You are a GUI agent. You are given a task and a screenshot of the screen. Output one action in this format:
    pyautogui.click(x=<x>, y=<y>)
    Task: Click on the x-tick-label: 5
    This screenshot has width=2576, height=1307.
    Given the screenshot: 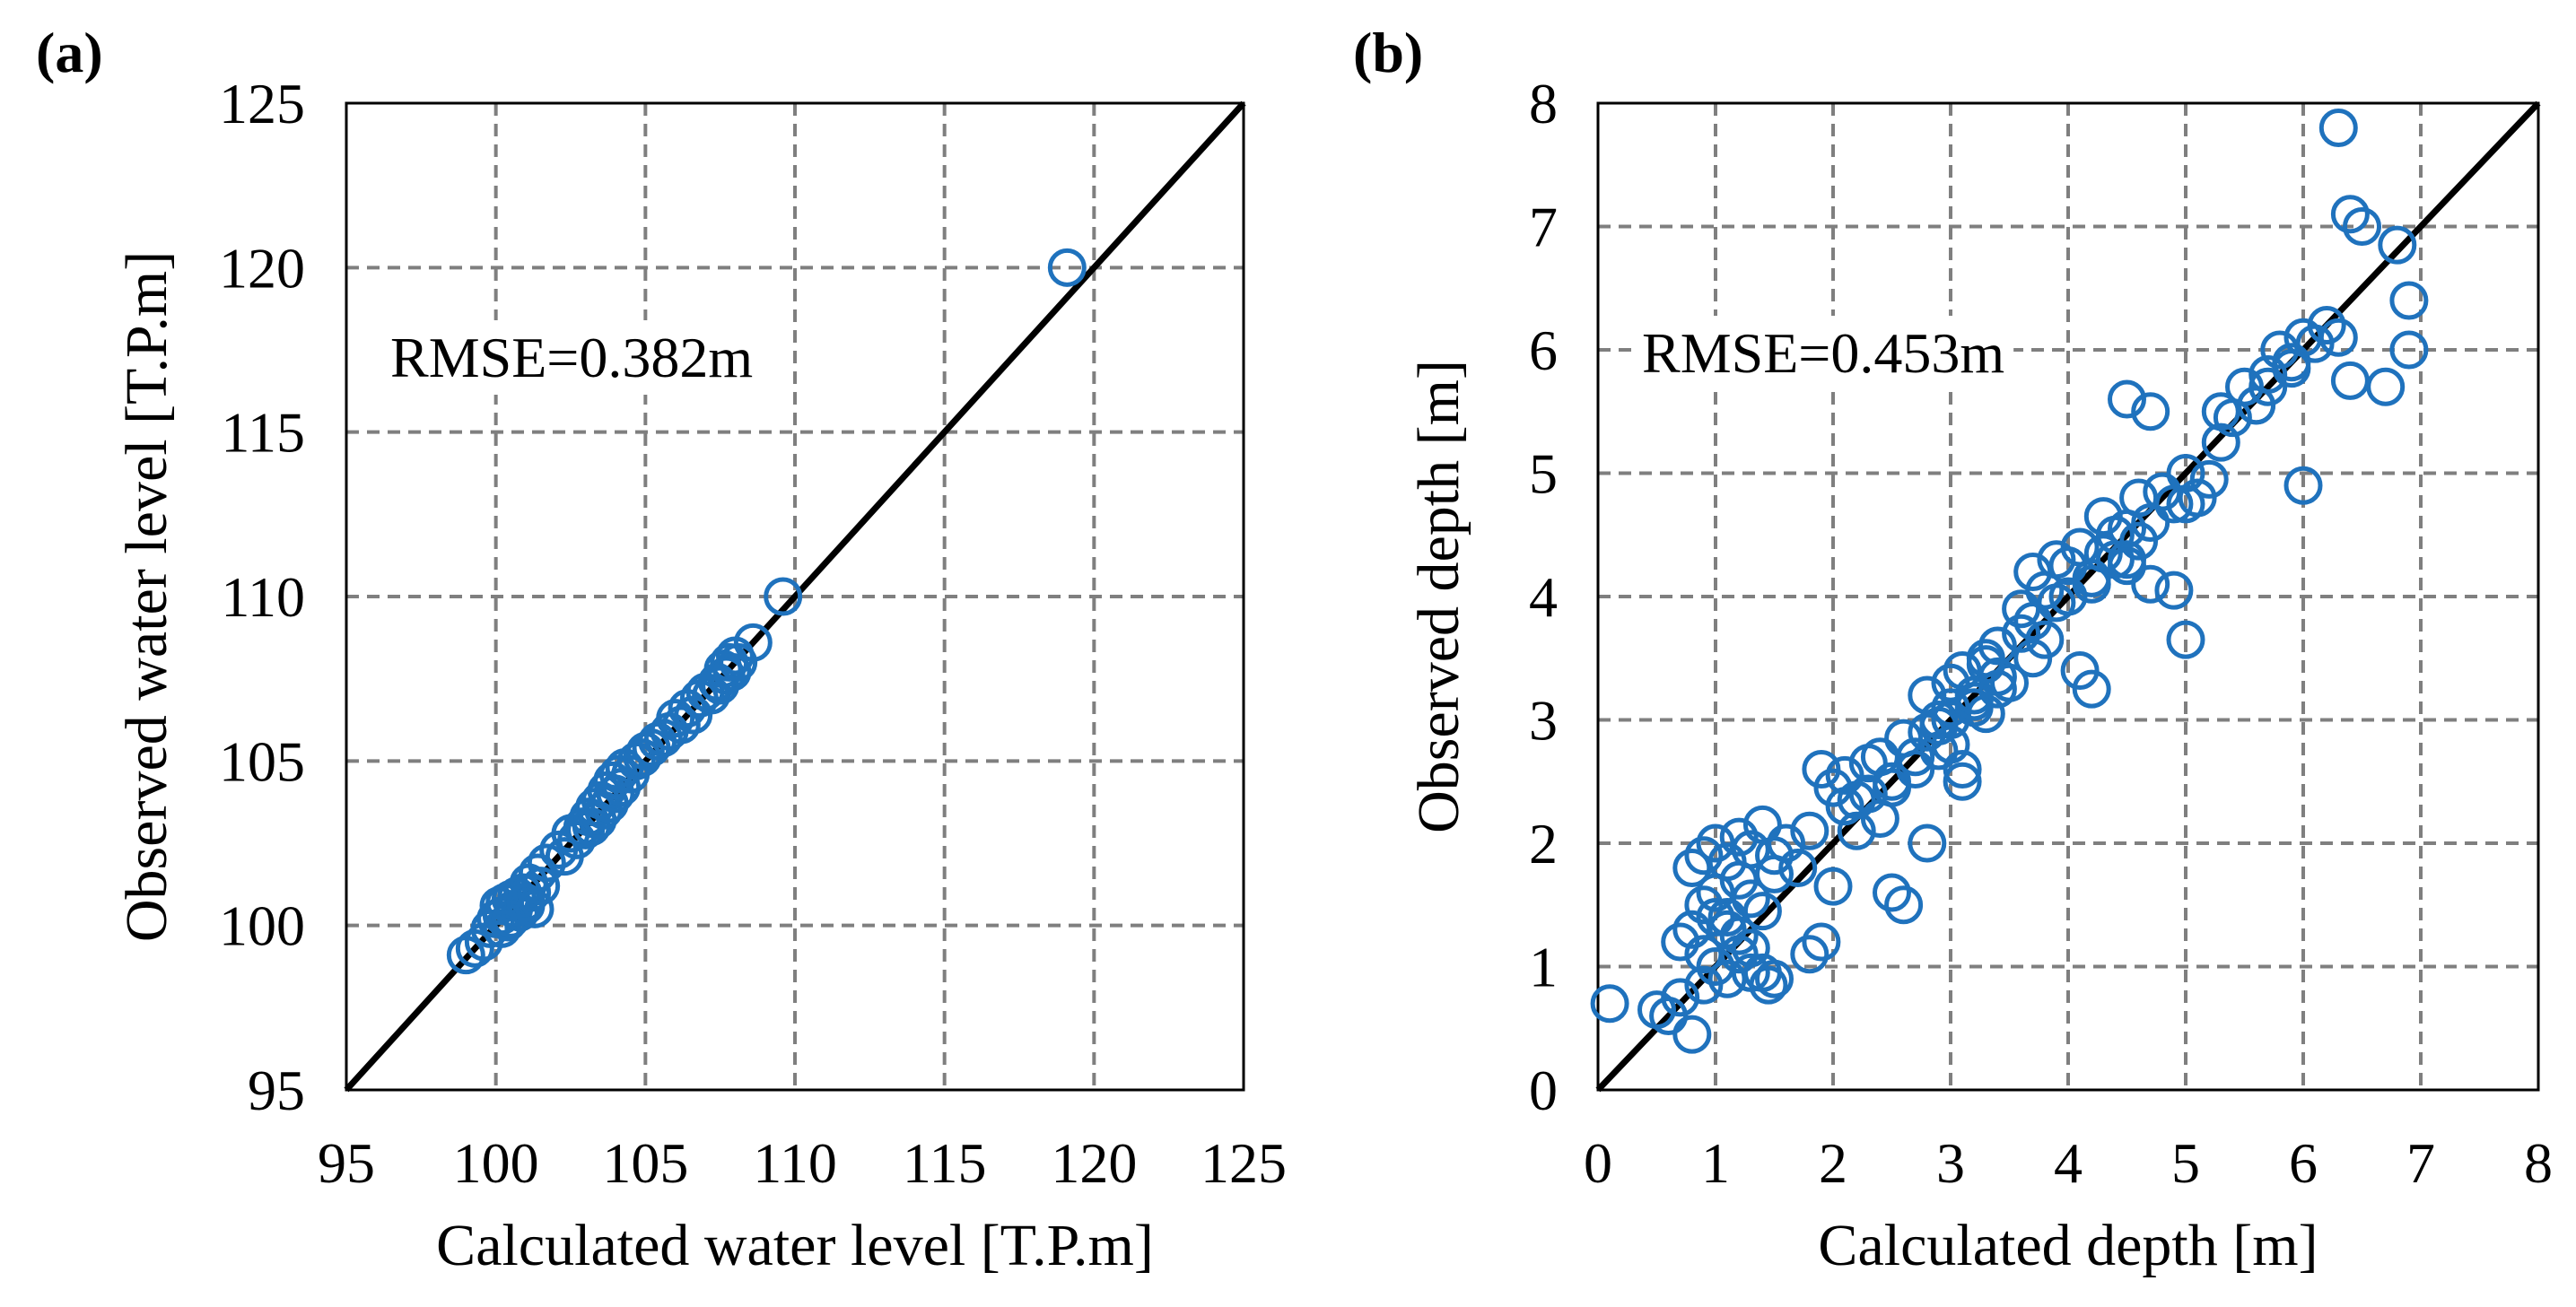 What is the action you would take?
    pyautogui.click(x=2185, y=1163)
    